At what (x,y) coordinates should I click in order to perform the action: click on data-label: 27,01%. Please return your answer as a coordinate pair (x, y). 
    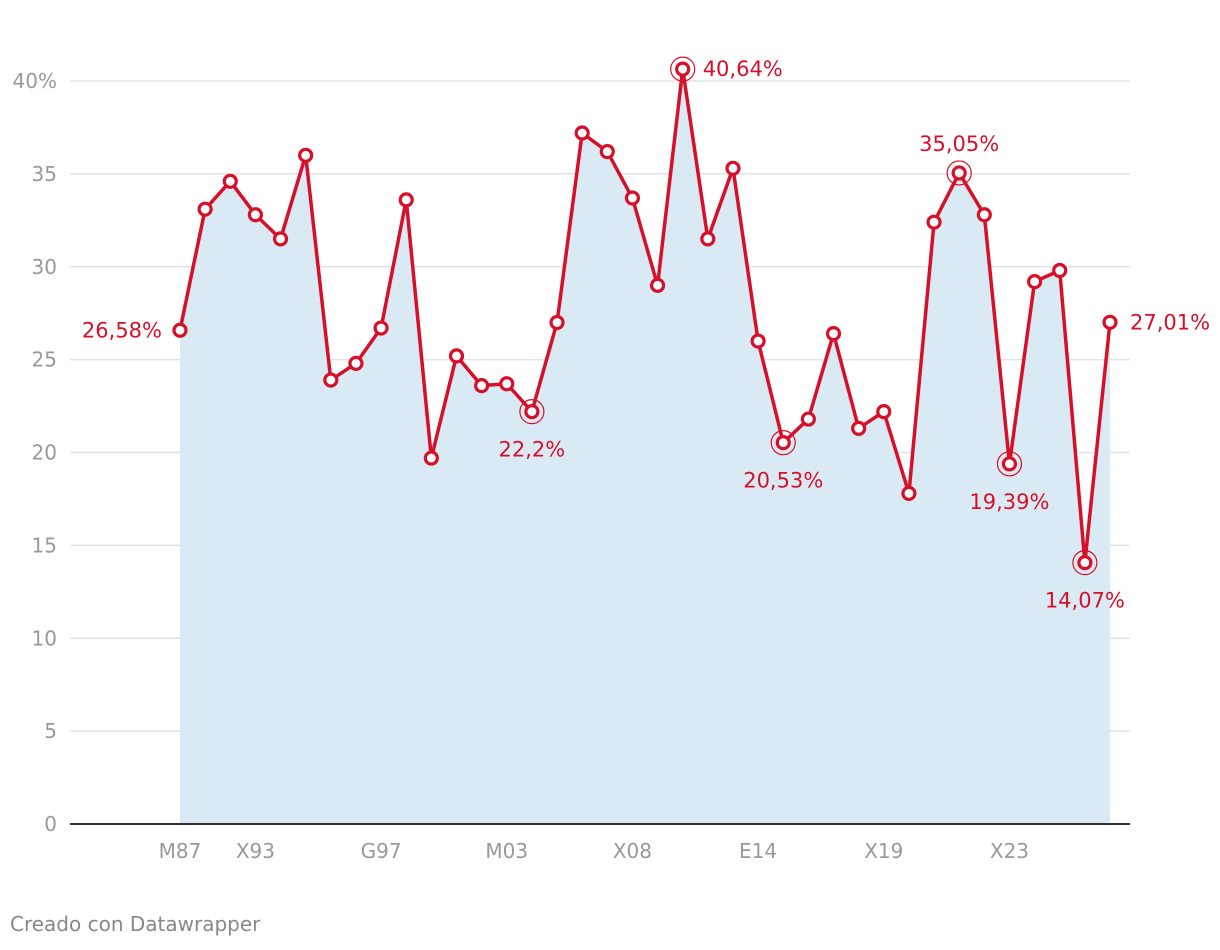
    Looking at the image, I should click on (1170, 322).